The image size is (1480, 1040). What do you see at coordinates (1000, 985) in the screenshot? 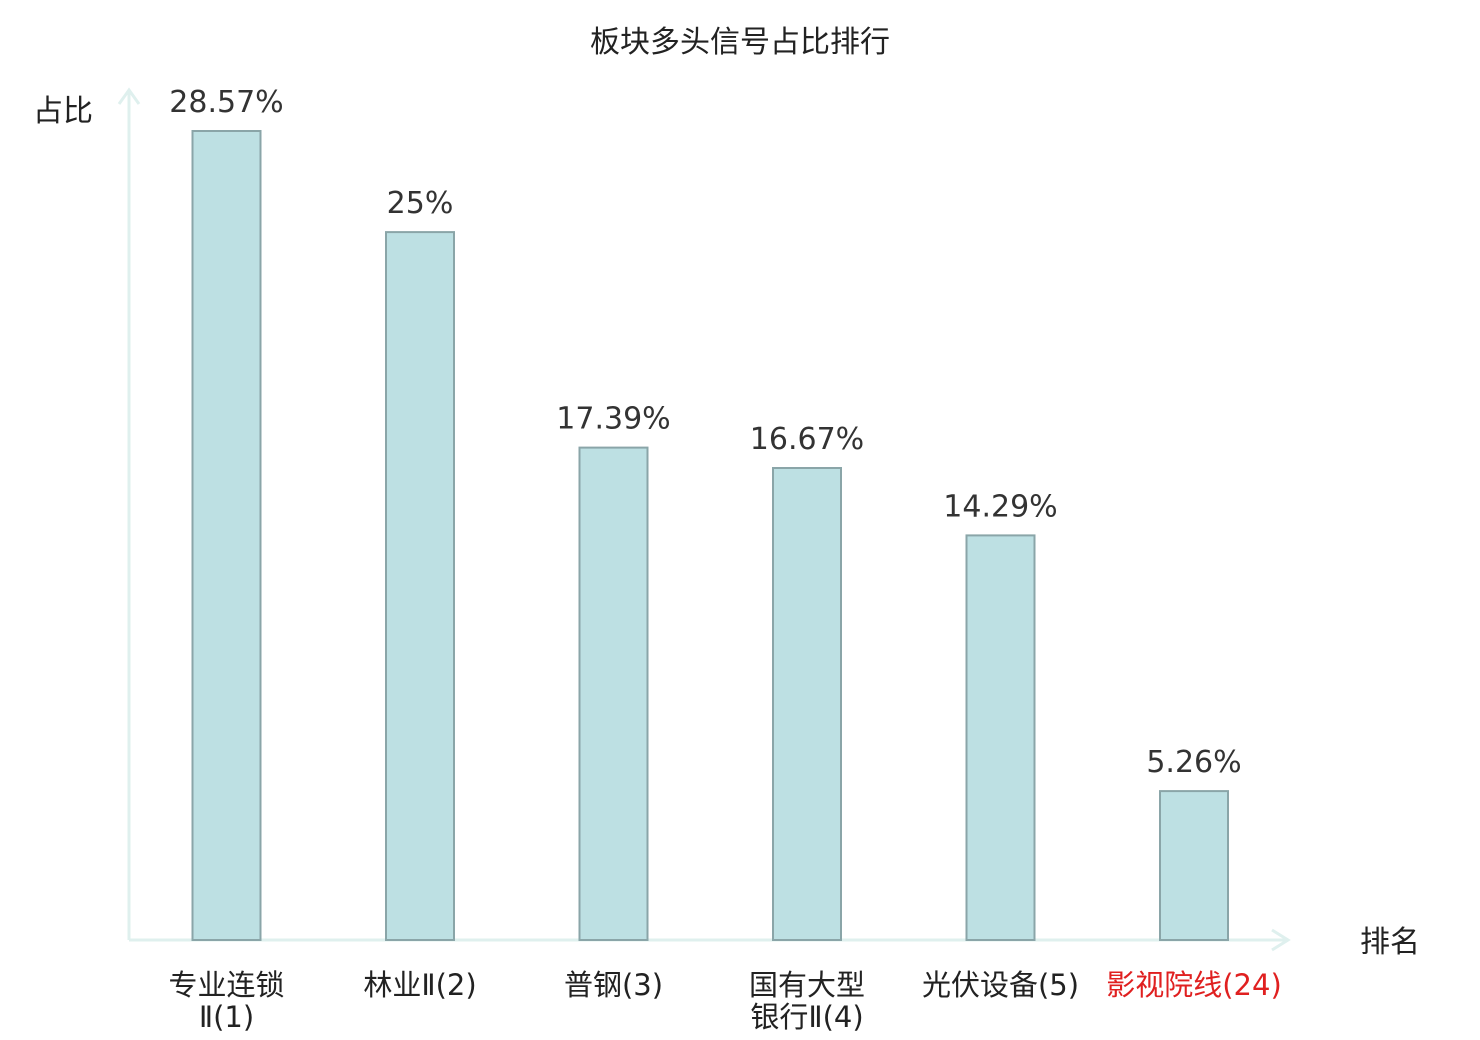
I see `category-label: 光伏设备(5)` at bounding box center [1000, 985].